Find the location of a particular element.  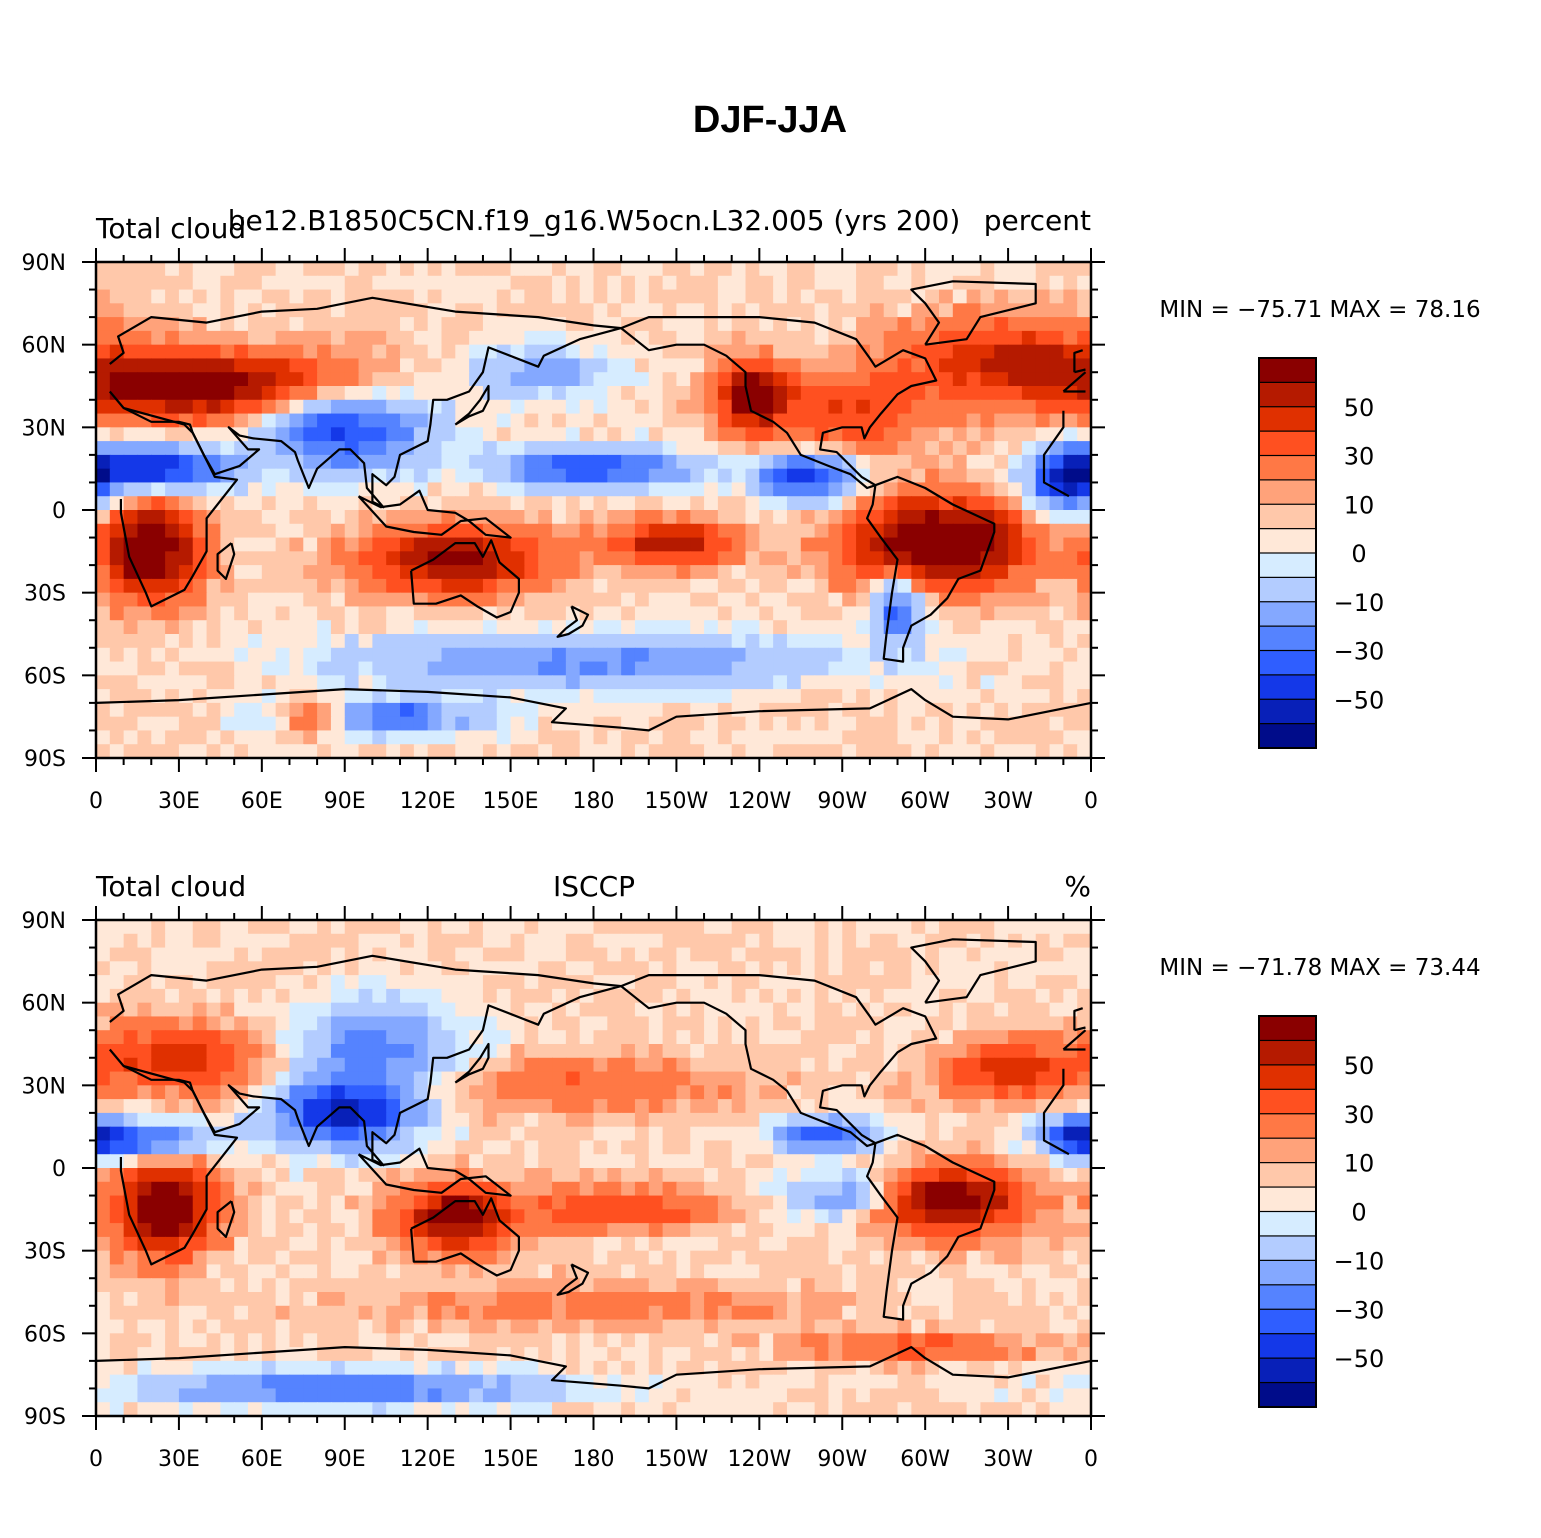

coastline is located at coordinates (573, 621).